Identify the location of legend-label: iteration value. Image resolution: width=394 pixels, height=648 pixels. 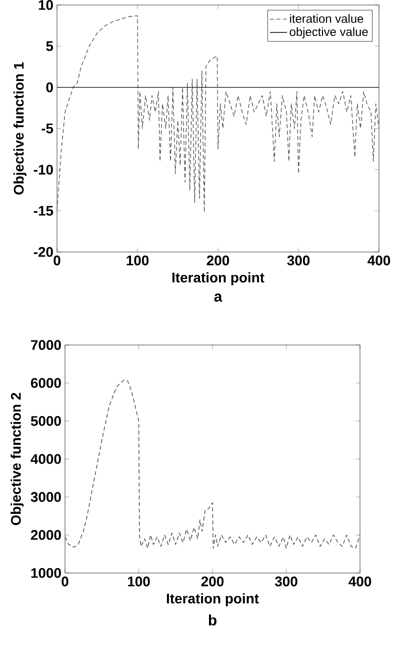
(327, 18).